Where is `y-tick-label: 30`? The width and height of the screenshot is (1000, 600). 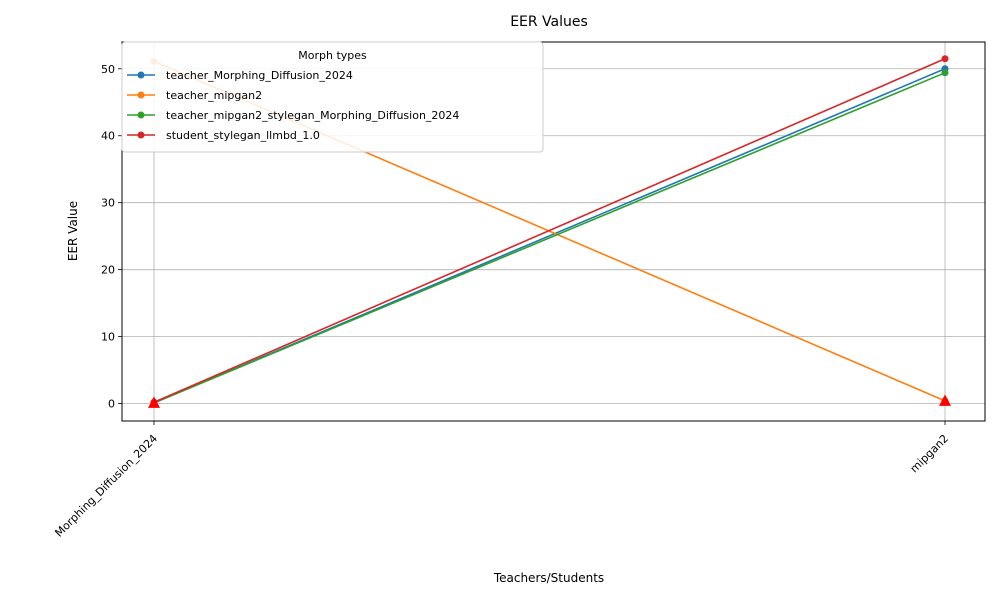 y-tick-label: 30 is located at coordinates (108, 203).